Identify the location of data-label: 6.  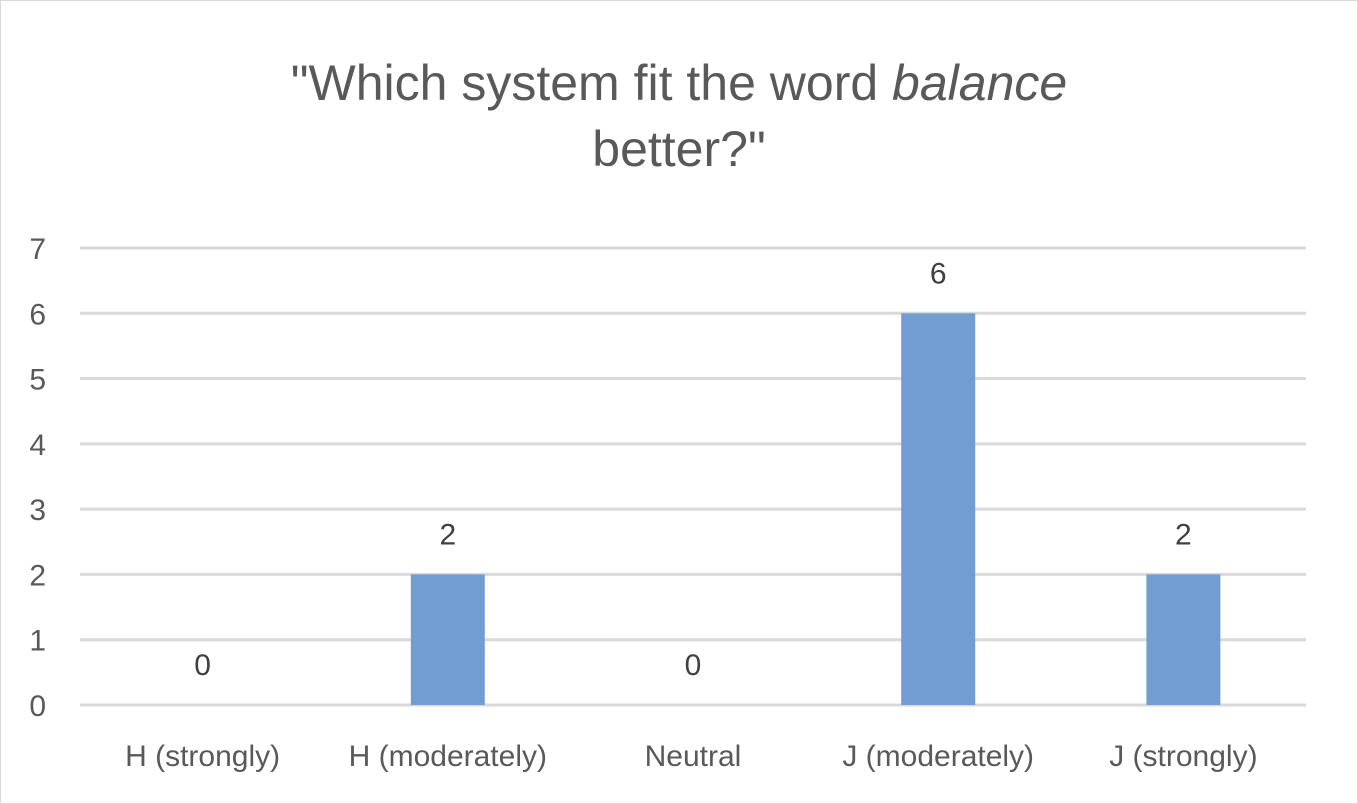
(938, 273).